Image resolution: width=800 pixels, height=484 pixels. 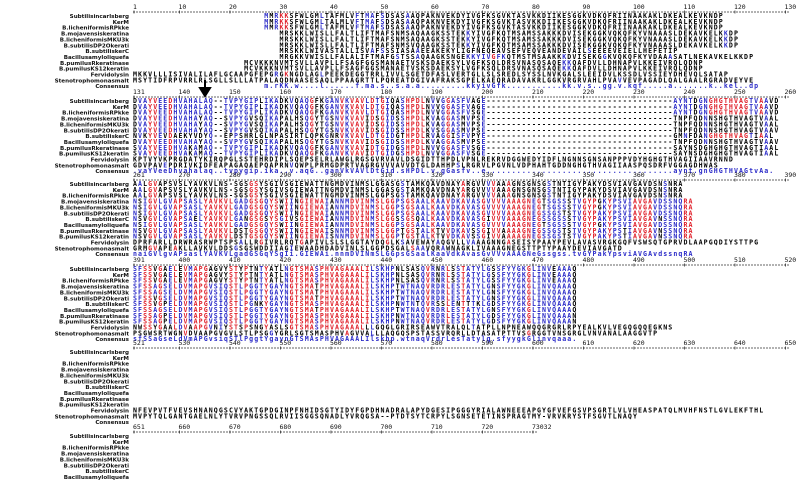 What do you see at coordinates (233, 287) in the screenshot?
I see `residues: ST` at bounding box center [233, 287].